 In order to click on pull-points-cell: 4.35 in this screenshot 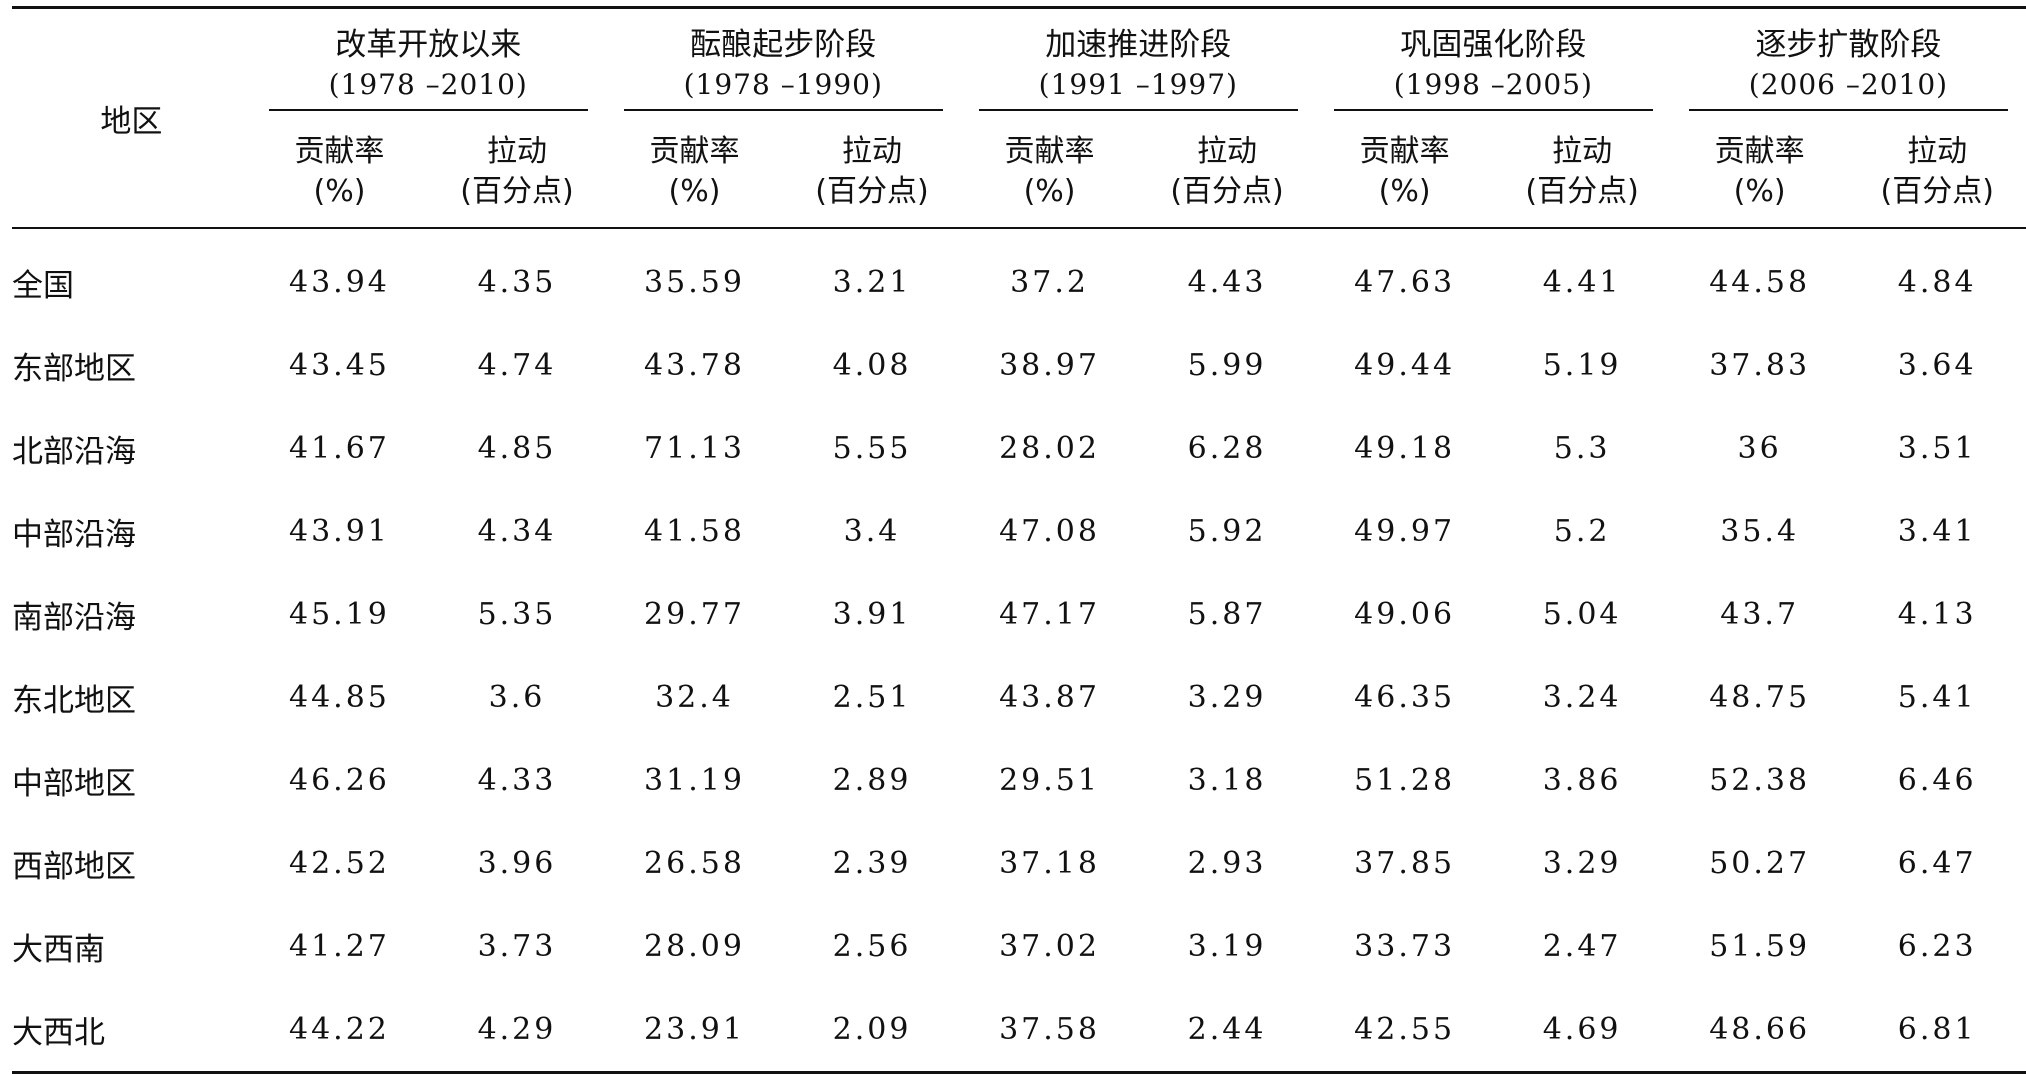, I will do `click(517, 282)`.